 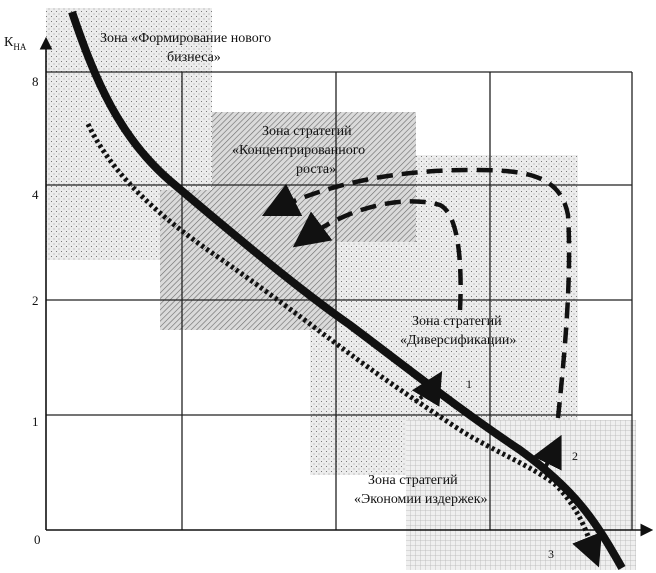 What do you see at coordinates (35, 81) in the screenshot?
I see `y-tick-8: 8` at bounding box center [35, 81].